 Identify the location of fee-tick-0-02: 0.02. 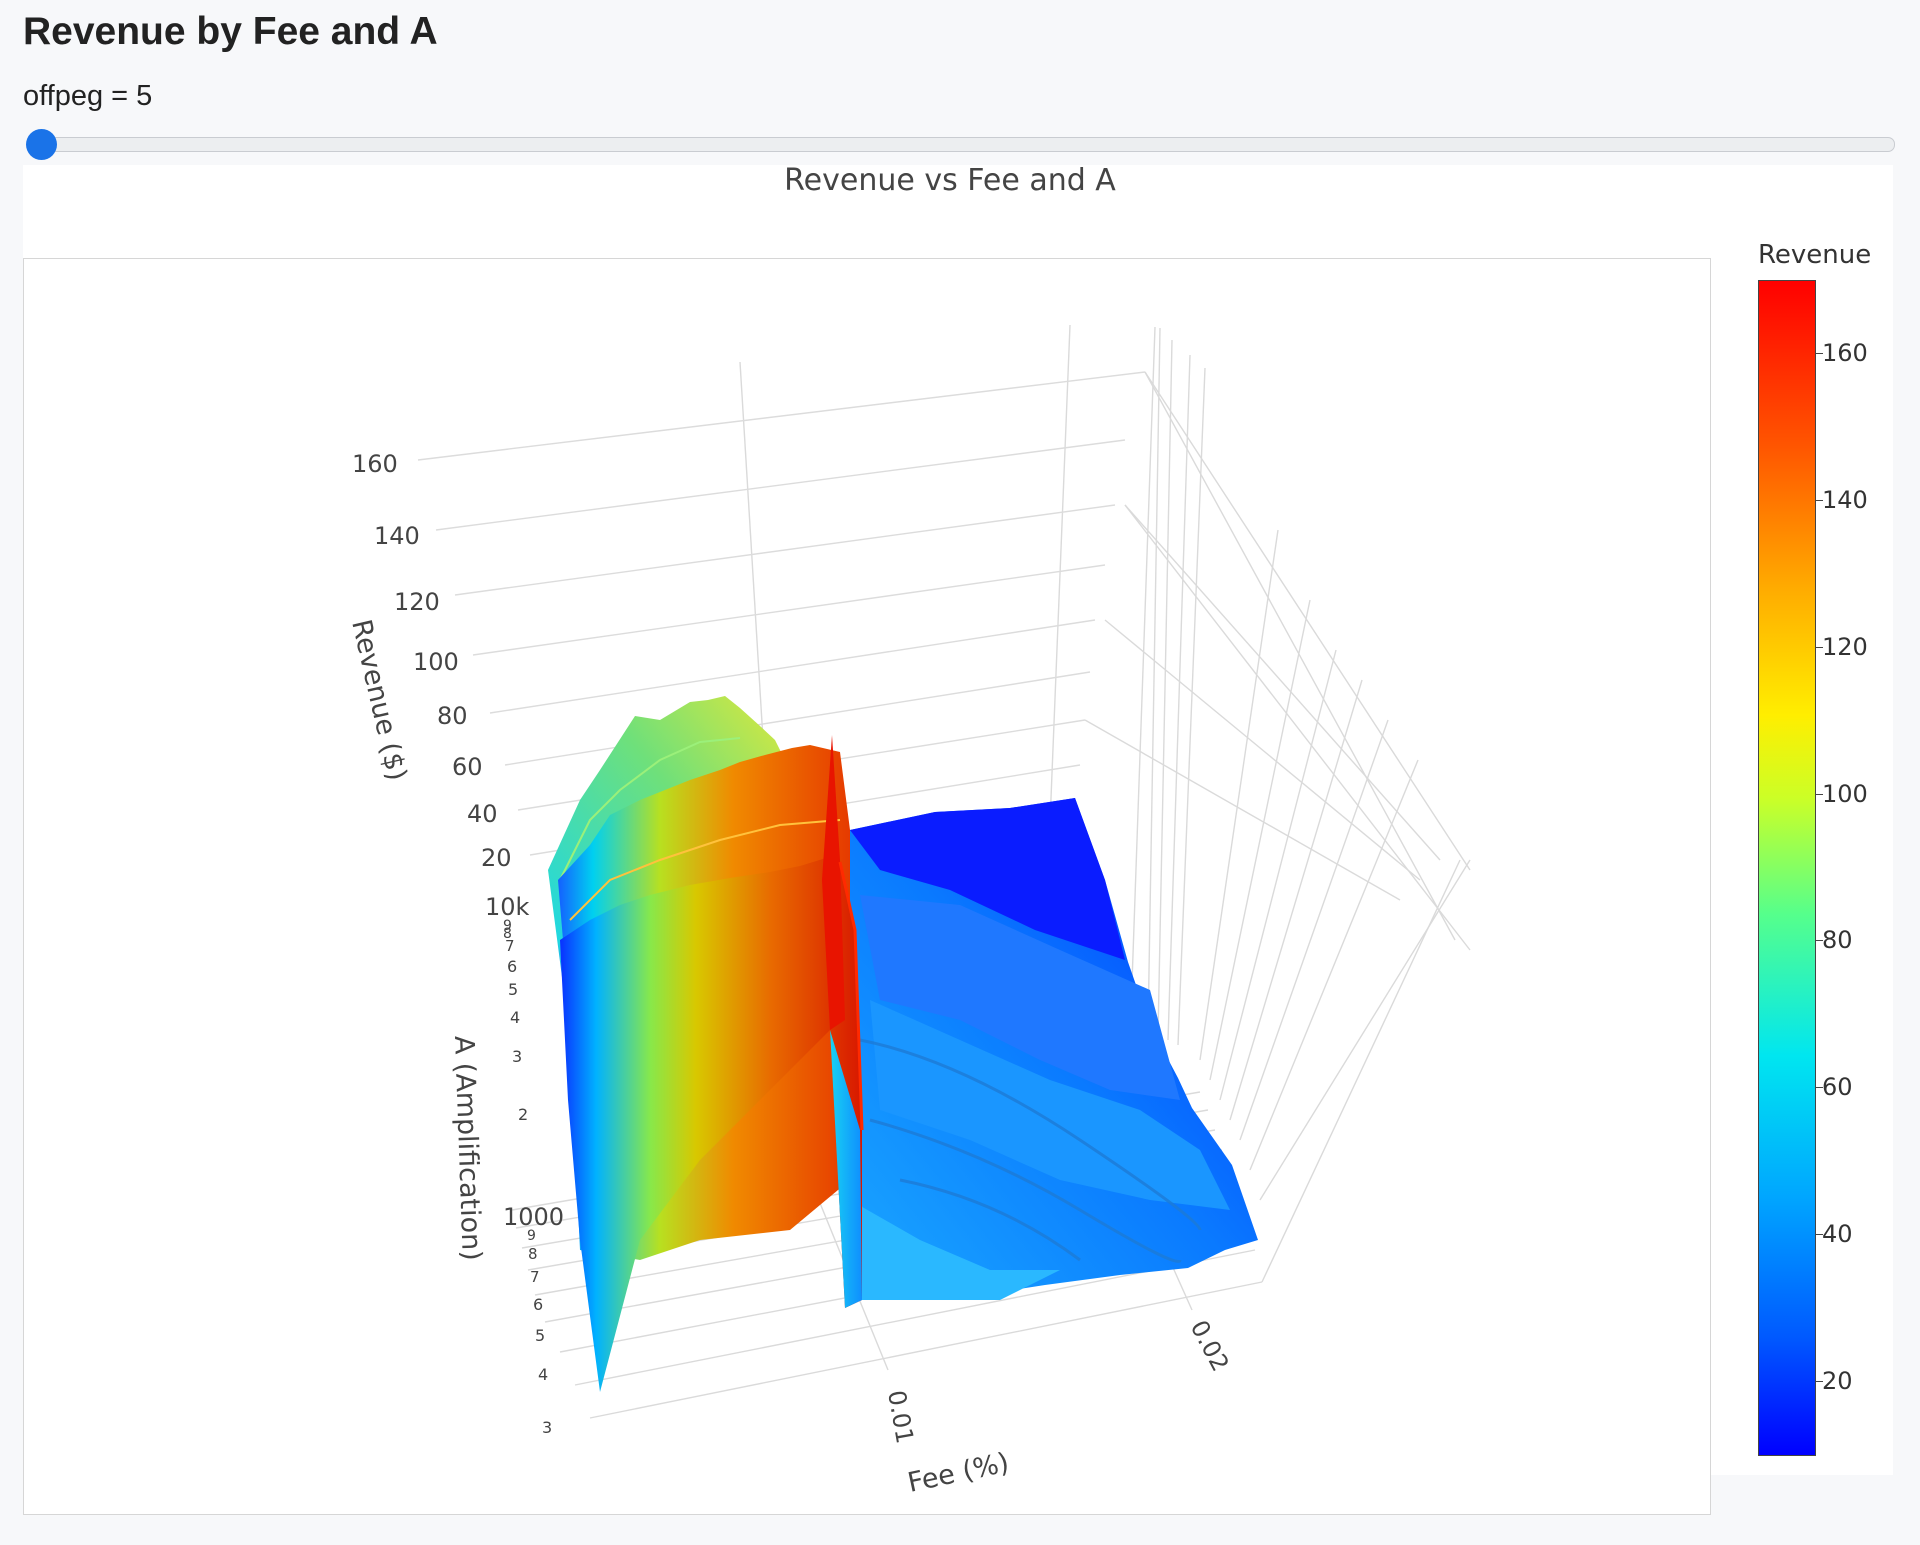
(1210, 1346).